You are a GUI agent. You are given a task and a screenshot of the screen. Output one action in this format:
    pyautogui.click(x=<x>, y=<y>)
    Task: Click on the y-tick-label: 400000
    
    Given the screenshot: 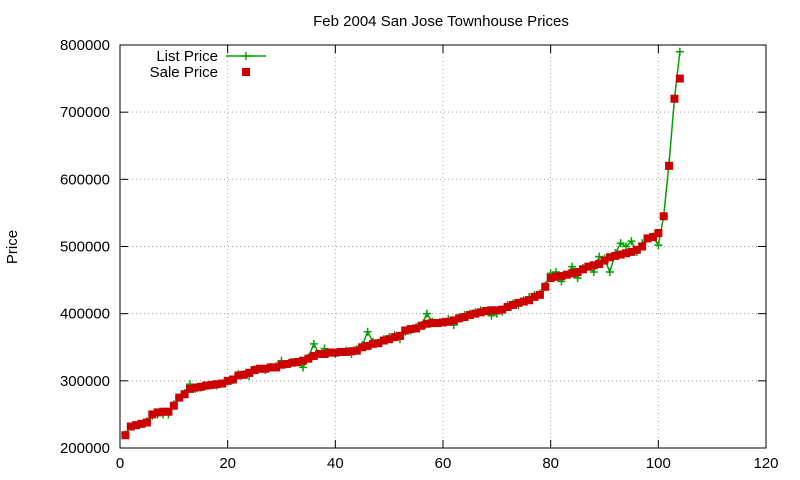 What is the action you would take?
    pyautogui.click(x=85, y=314)
    